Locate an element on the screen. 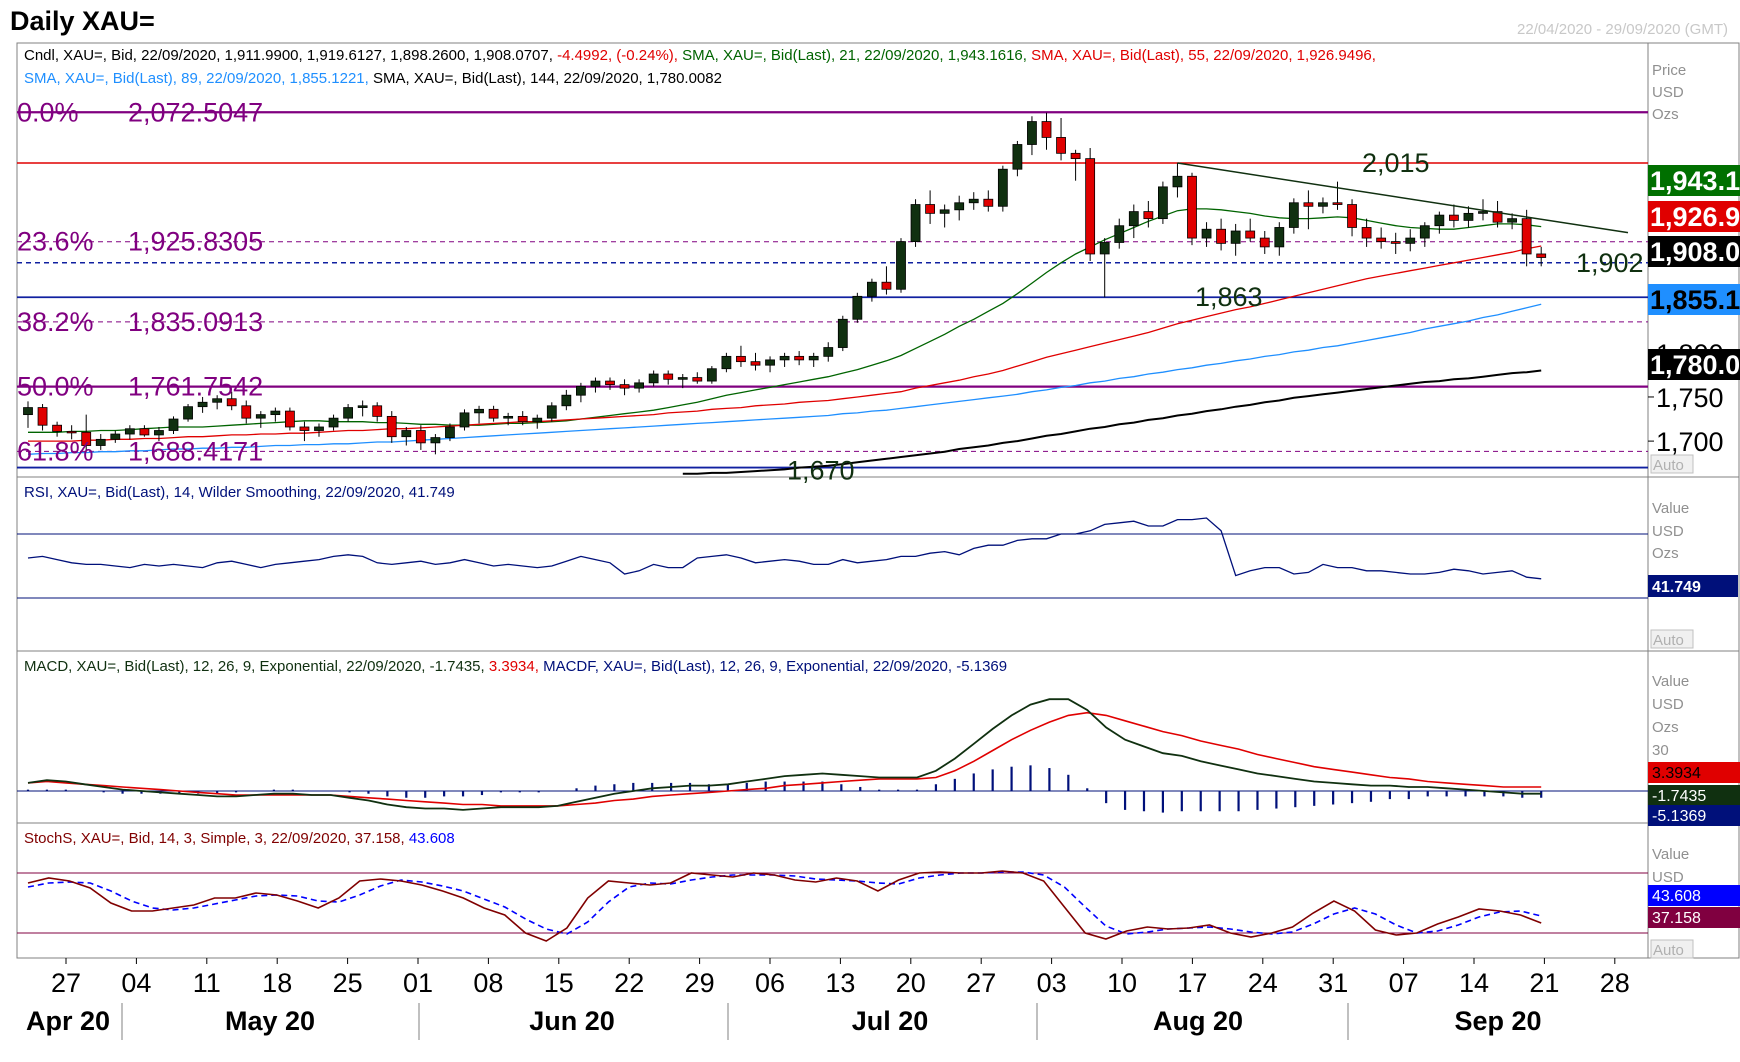  rsi-tag-label: 41.749 is located at coordinates (1676, 587).